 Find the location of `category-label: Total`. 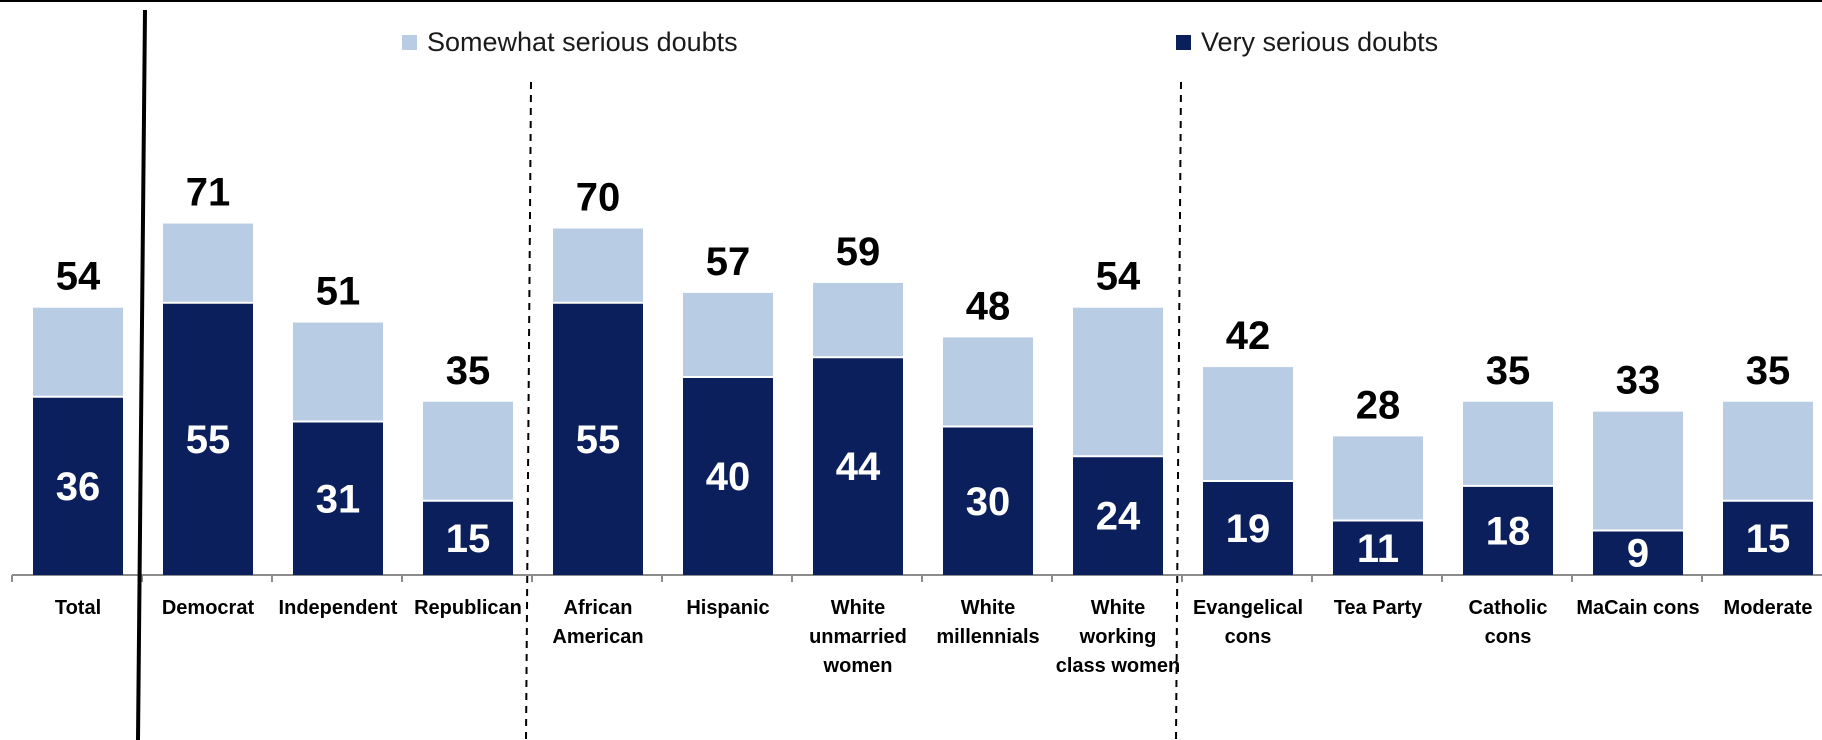

category-label: Total is located at coordinates (78, 608).